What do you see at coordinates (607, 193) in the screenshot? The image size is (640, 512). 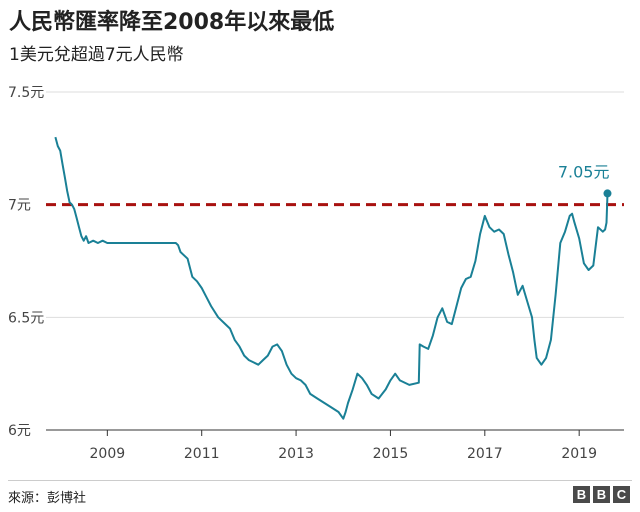 I see `latest-value-marker` at bounding box center [607, 193].